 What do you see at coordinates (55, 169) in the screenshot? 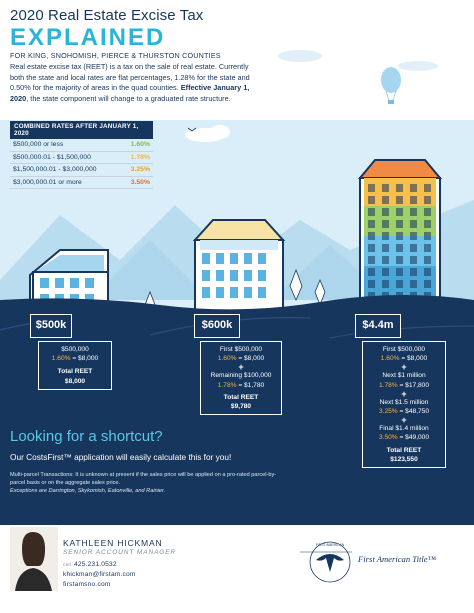
I see `rate-range: $1,500,000.01 - $3,000,000` at bounding box center [55, 169].